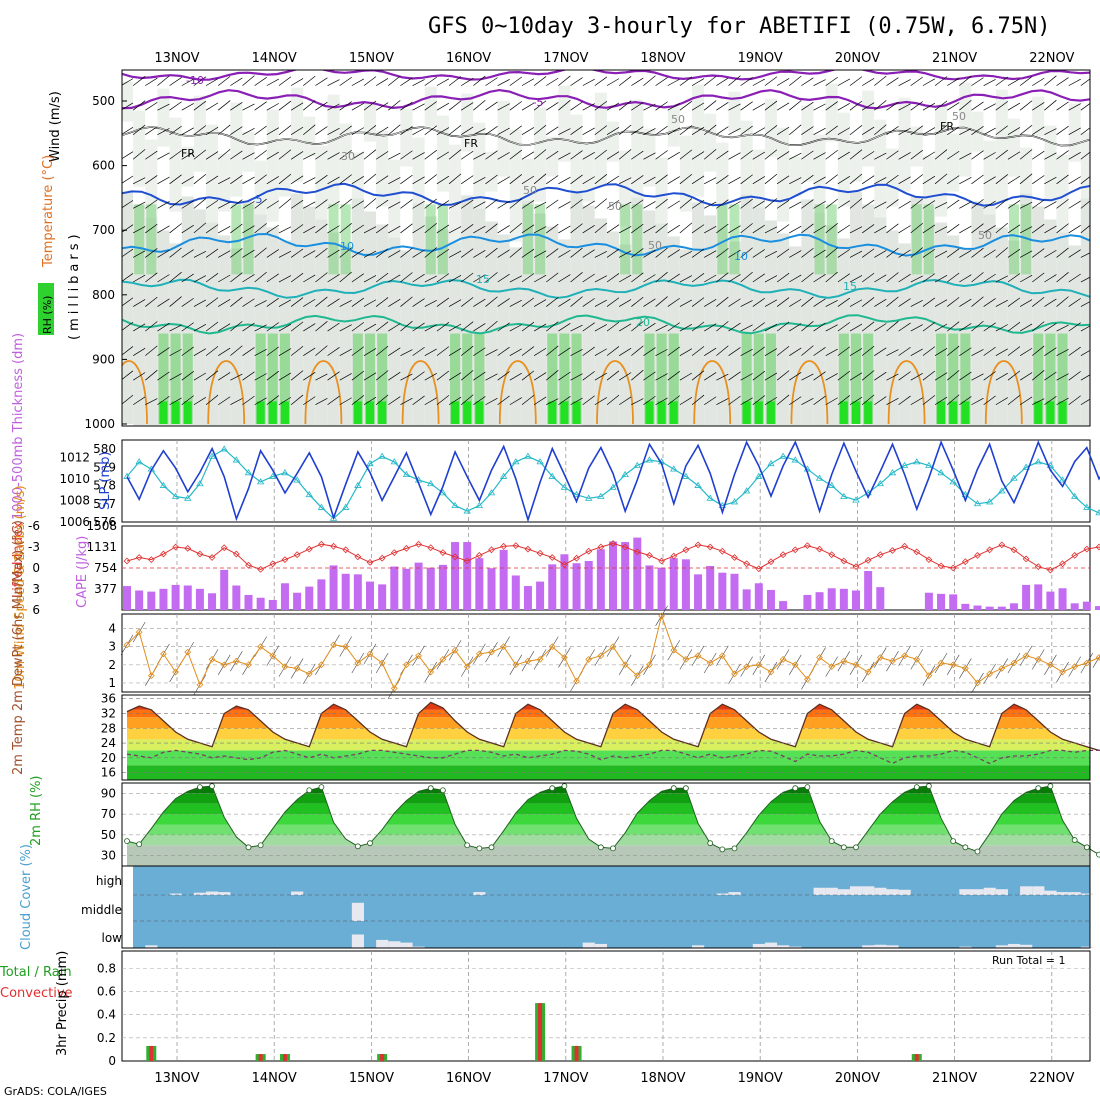  I want to click on top-date-label: 22NOV, so click(1051, 58).